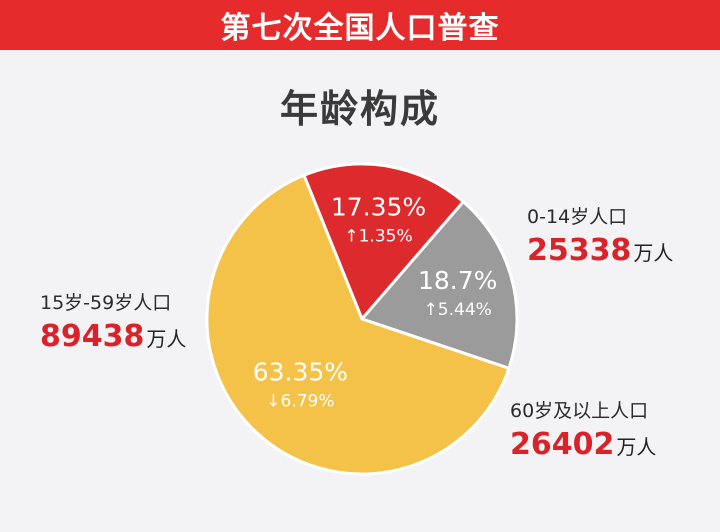 Image resolution: width=720 pixels, height=532 pixels. What do you see at coordinates (300, 371) in the screenshot?
I see `slice-working-age-percent-label: 63.35%` at bounding box center [300, 371].